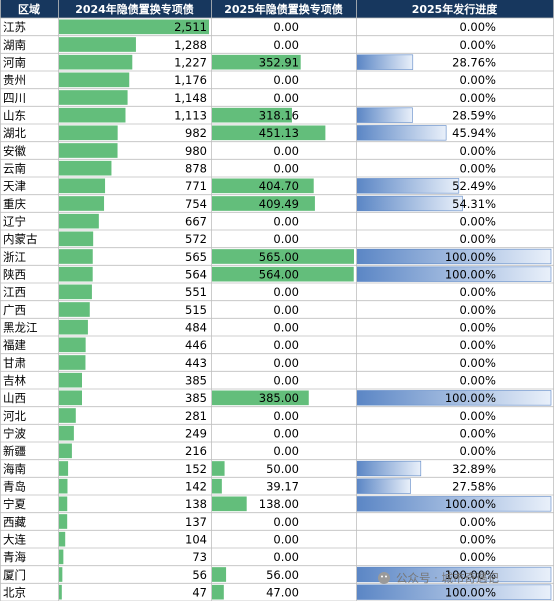  What do you see at coordinates (283, 9) in the screenshot?
I see `header-cell: 2025年隐债置换专项债` at bounding box center [283, 9].